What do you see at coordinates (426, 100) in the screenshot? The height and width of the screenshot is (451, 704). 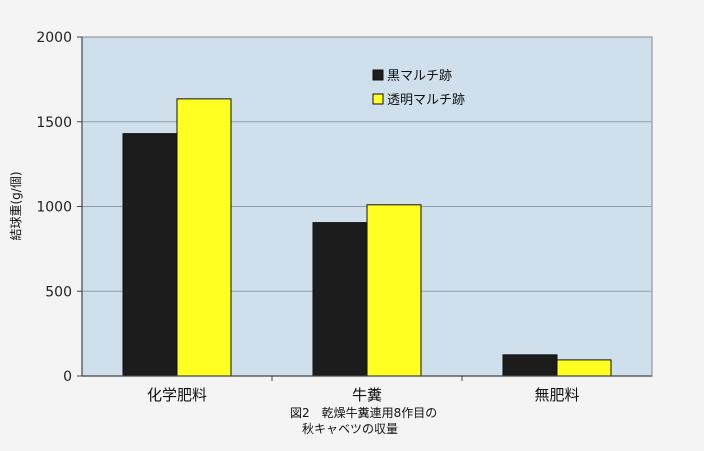 I see `legend-label: 透明マルチ跡` at bounding box center [426, 100].